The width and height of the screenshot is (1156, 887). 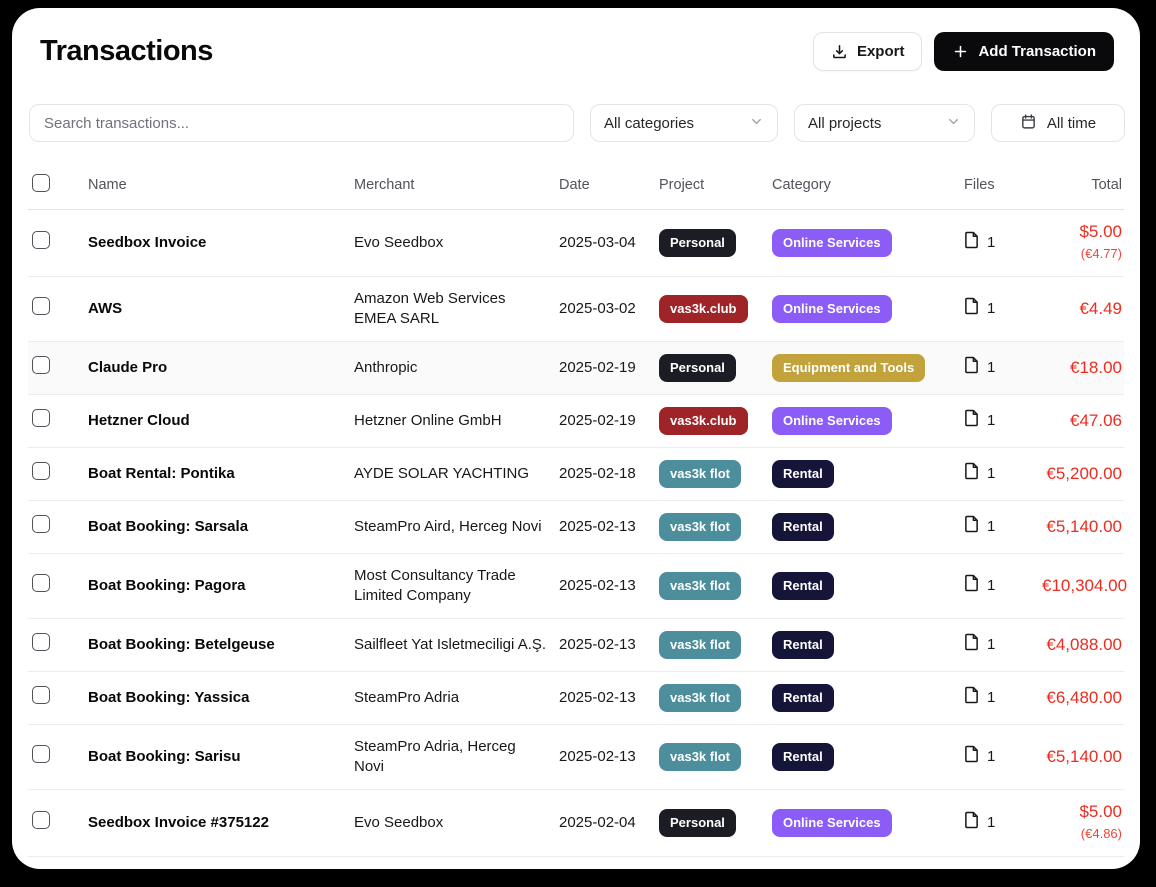 What do you see at coordinates (605, 474) in the screenshot?
I see `transaction-date: 2025-02-18` at bounding box center [605, 474].